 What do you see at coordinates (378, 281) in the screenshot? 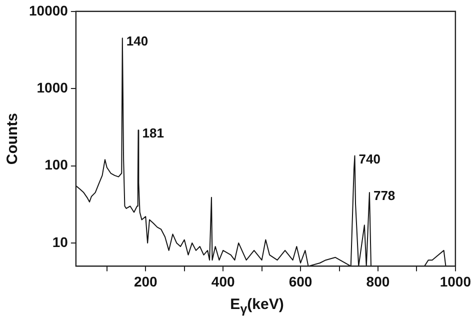
I see `x-tick-label: 800` at bounding box center [378, 281].